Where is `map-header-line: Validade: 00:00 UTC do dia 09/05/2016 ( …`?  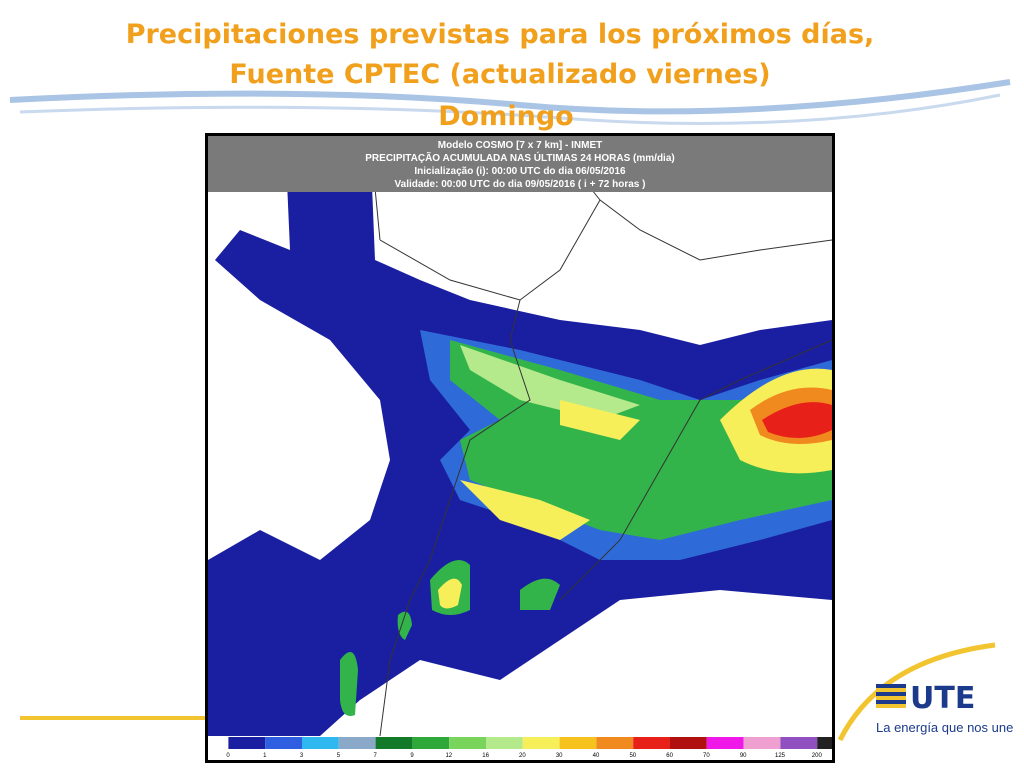 map-header-line: Validade: 00:00 UTC do dia 09/05/2016 ( … is located at coordinates (520, 184).